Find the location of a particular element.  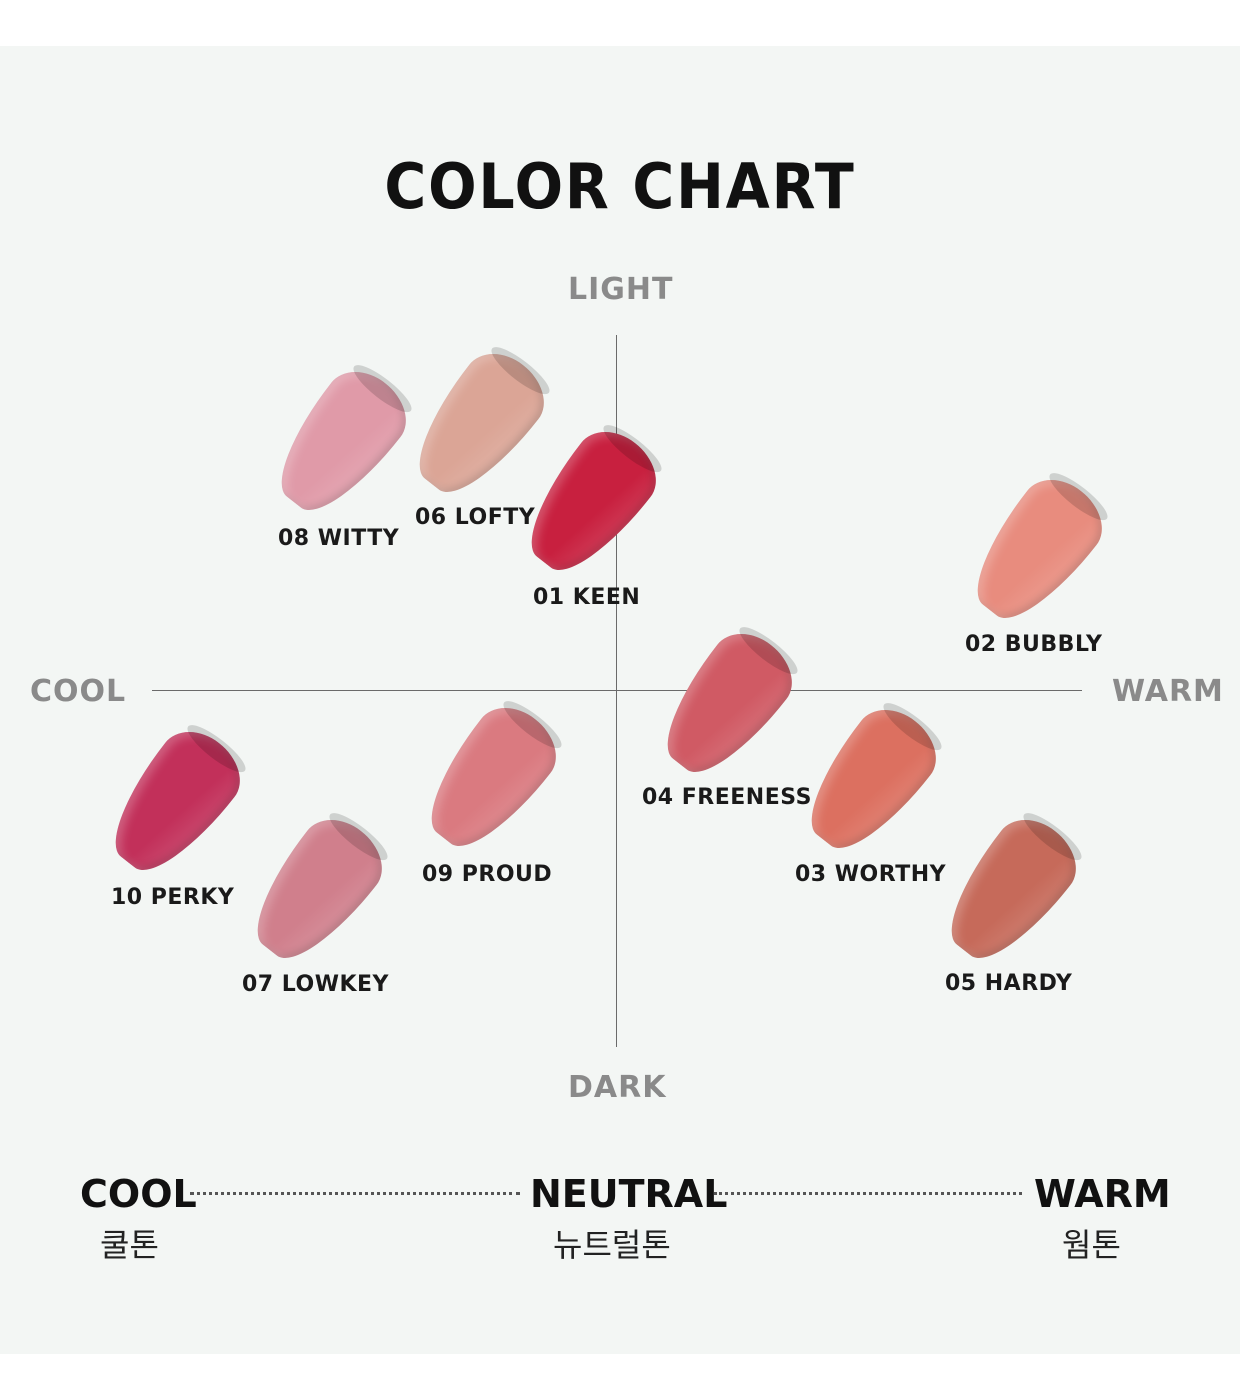

scale-neutral: NEUTRAL is located at coordinates (629, 1194).